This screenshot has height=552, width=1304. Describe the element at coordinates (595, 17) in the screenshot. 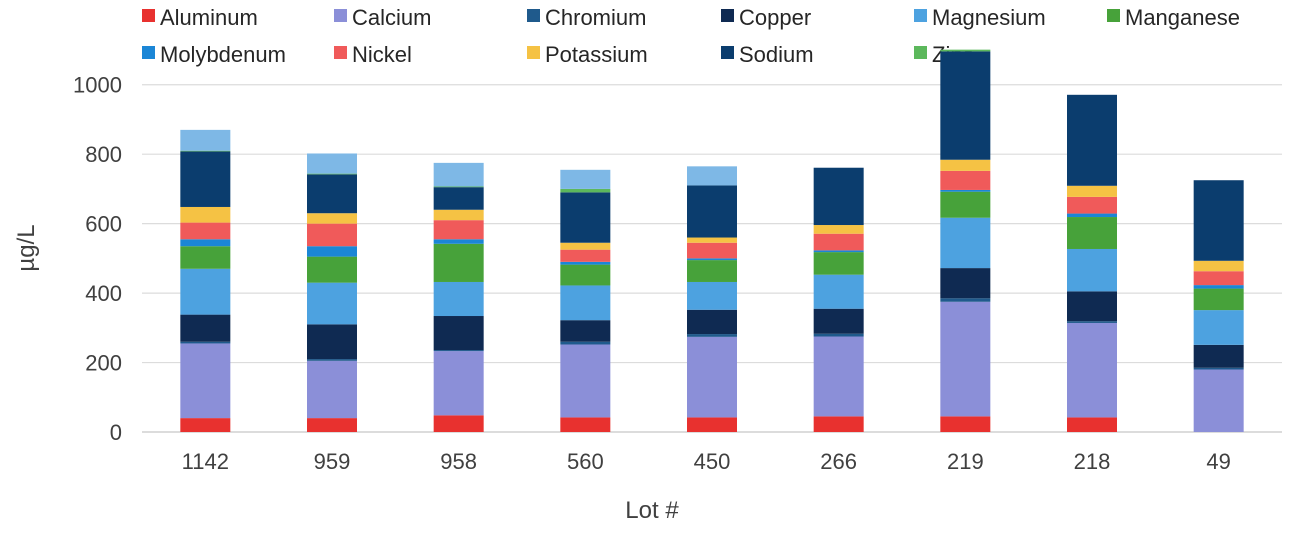

I see `legend-label: Chromium` at that location.